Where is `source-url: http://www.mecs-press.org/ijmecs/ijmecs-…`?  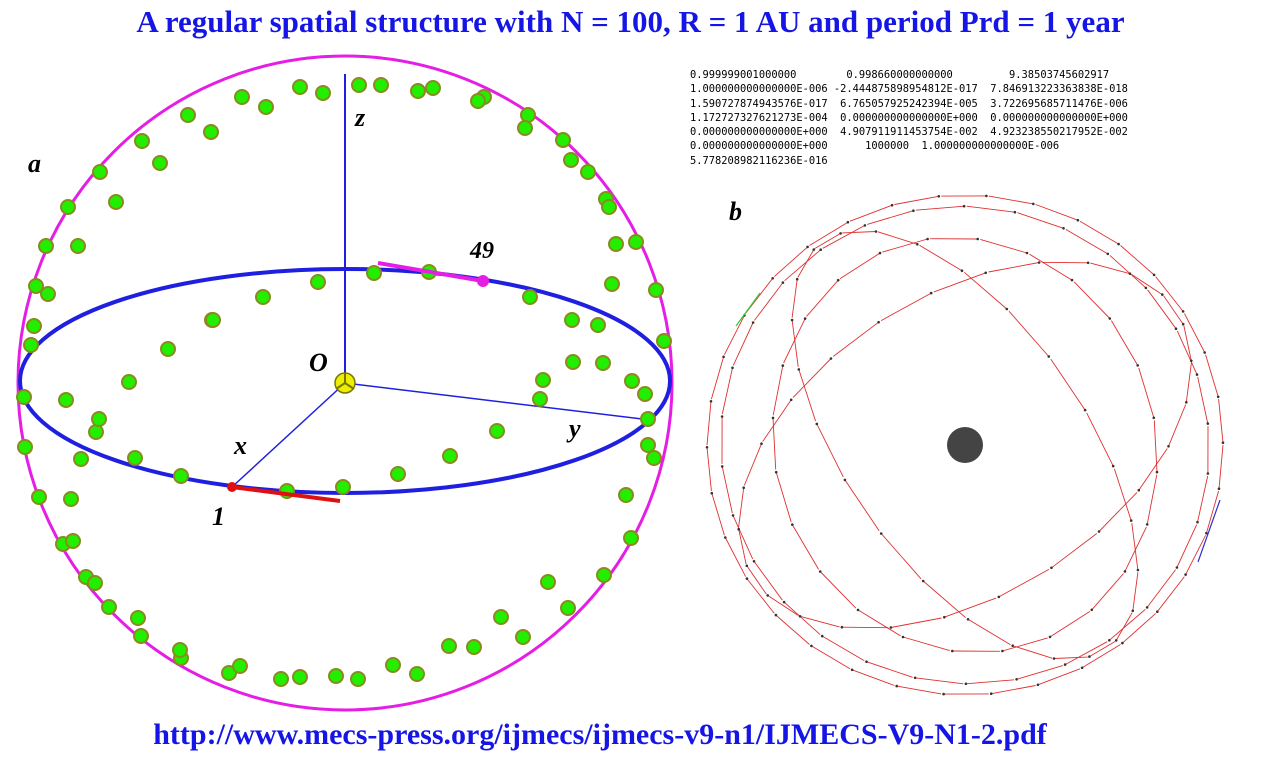 source-url: http://www.mecs-press.org/ijmecs/ijmecs-… is located at coordinates (600, 734).